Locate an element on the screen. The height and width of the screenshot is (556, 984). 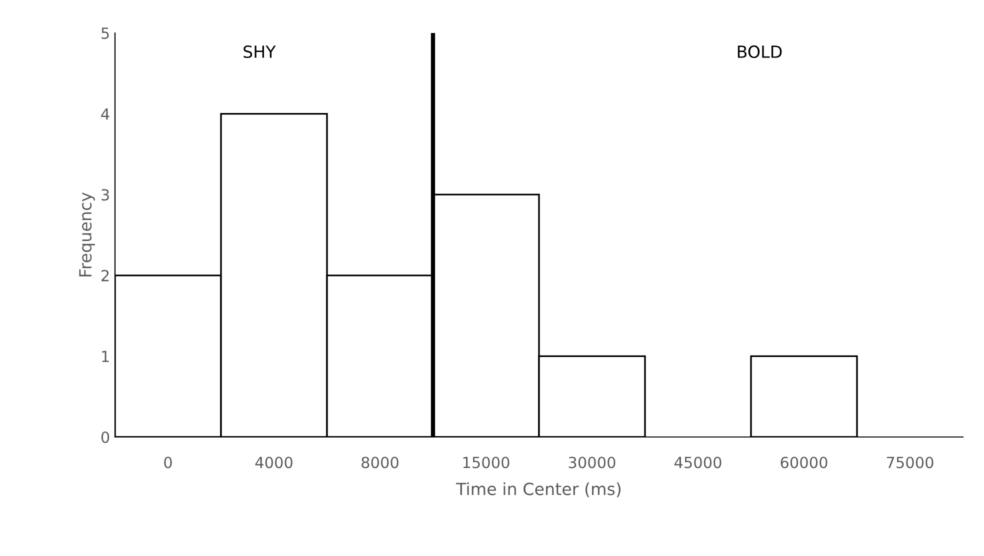
y-tick-label: 2 is located at coordinates (105, 276).